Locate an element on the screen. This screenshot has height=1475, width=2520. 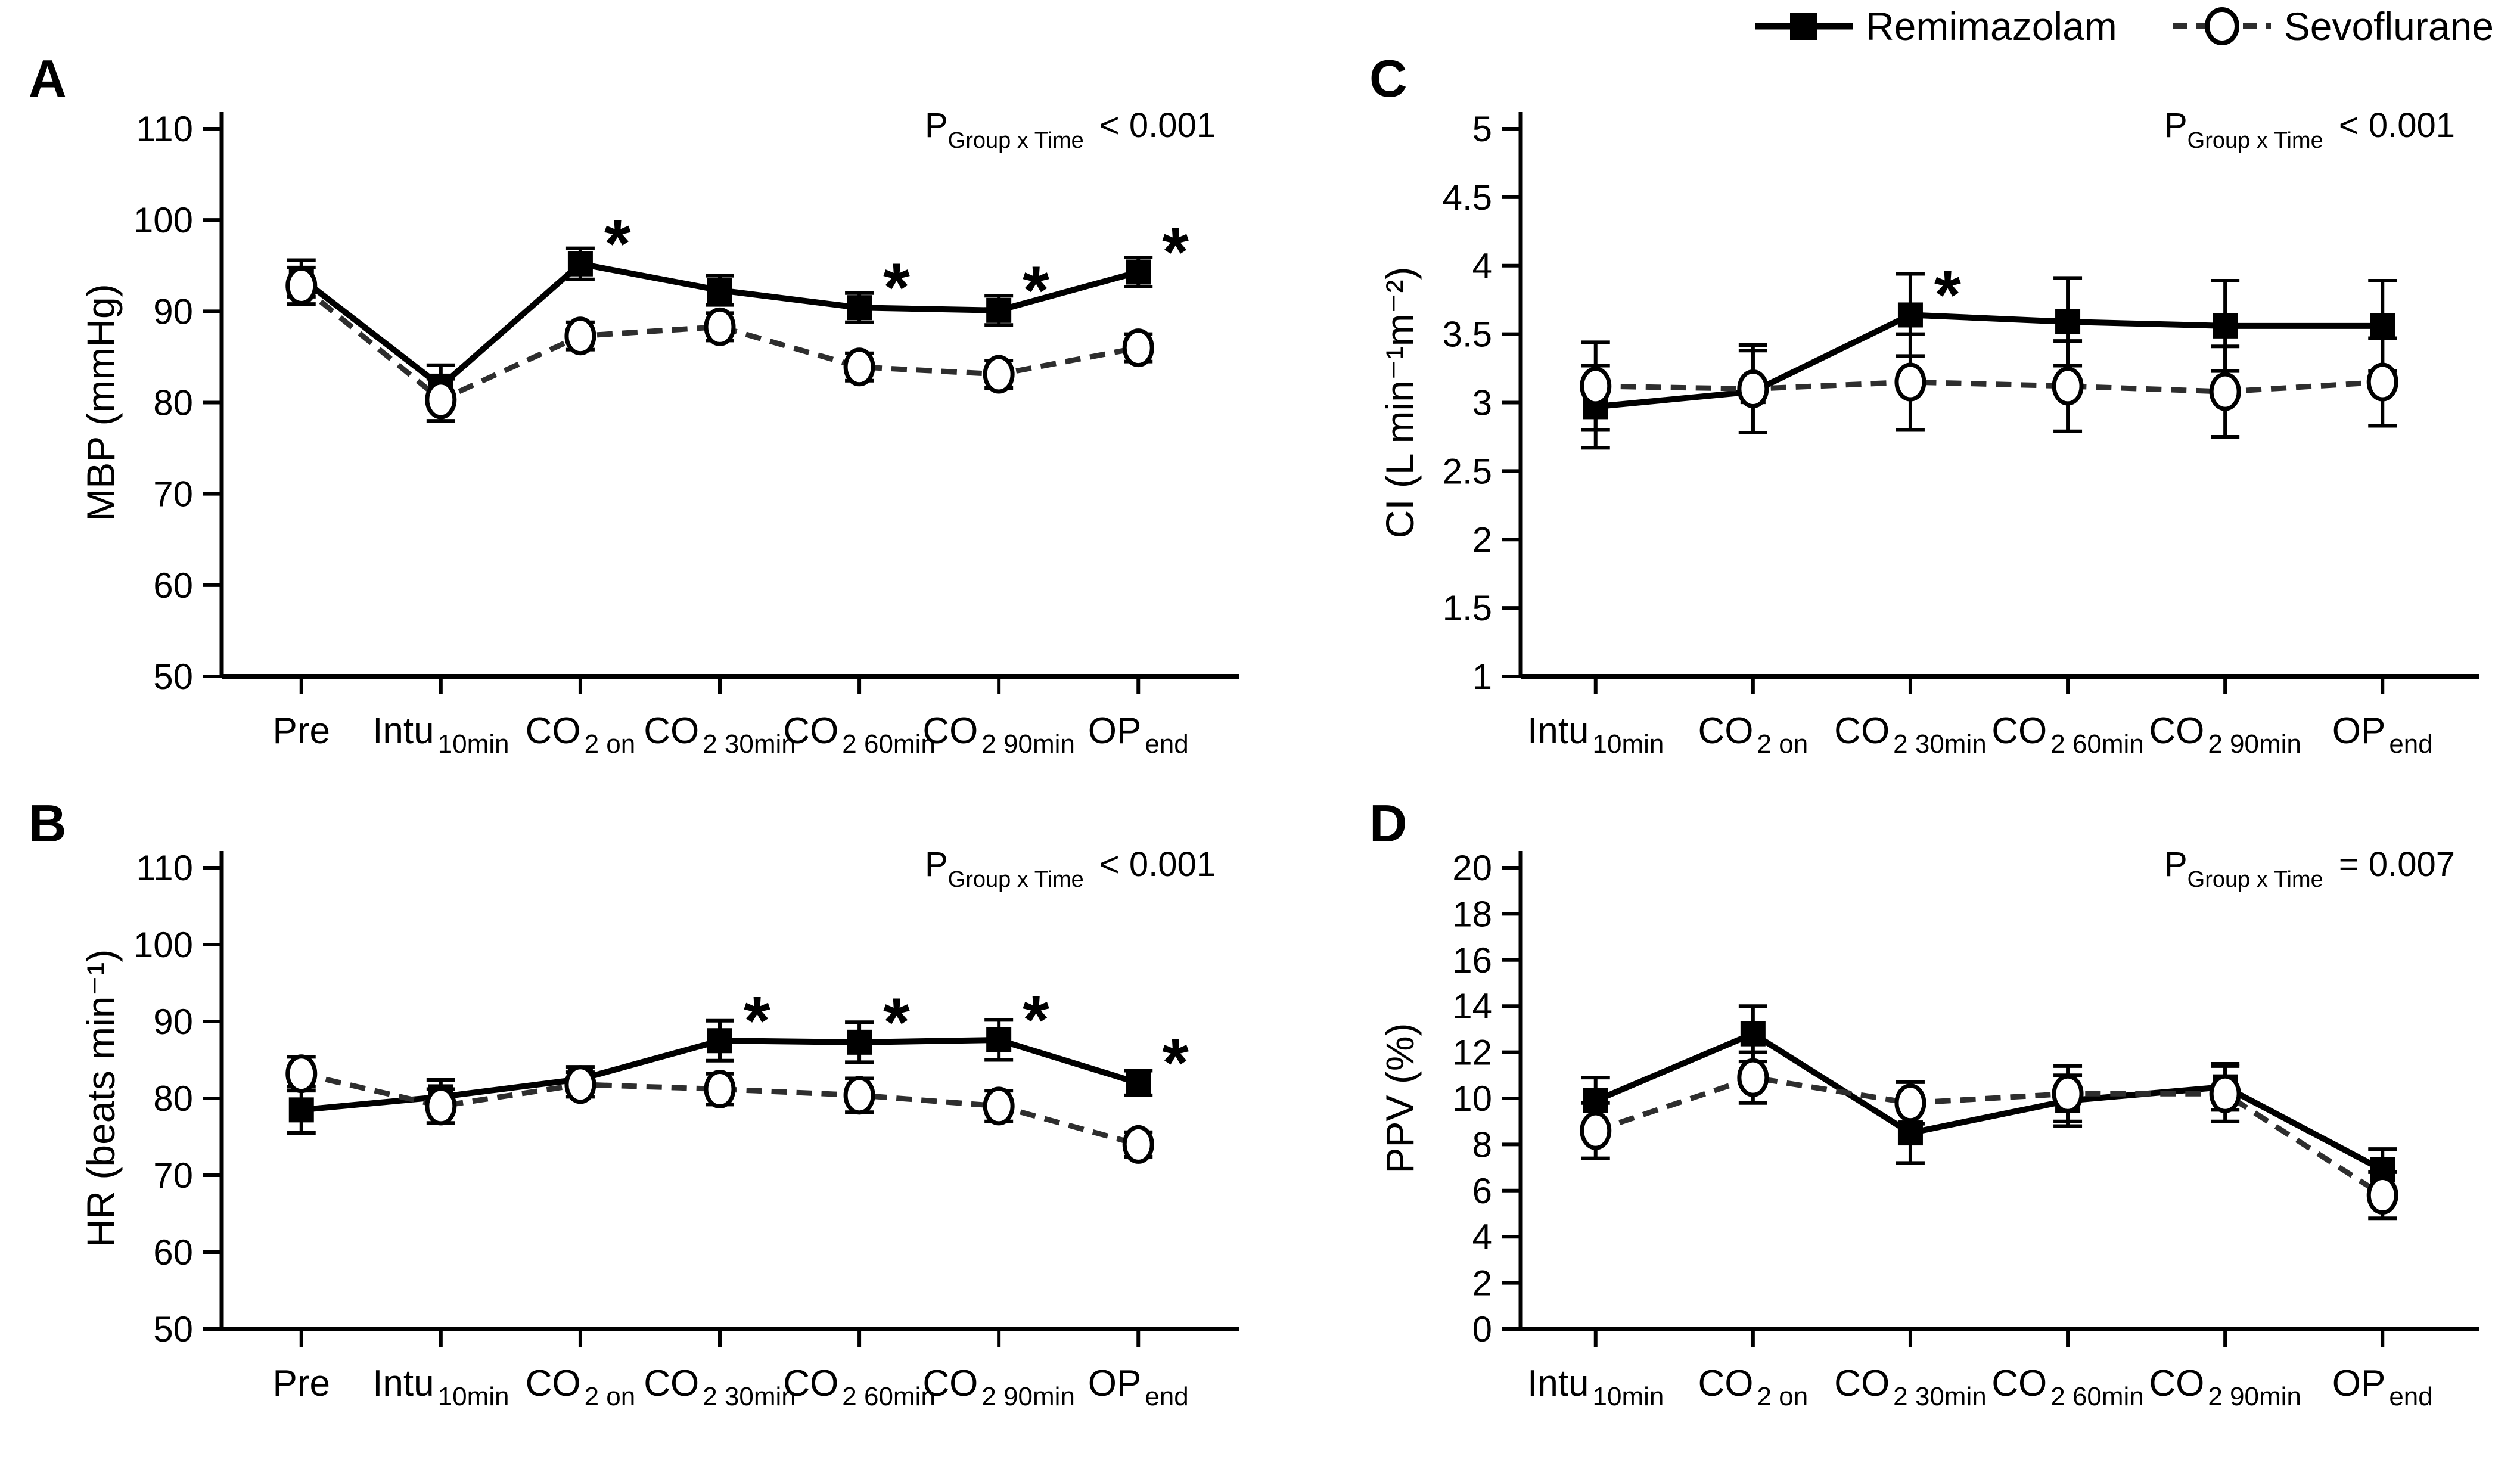
y-tick-label: 10 is located at coordinates (1472, 1099).